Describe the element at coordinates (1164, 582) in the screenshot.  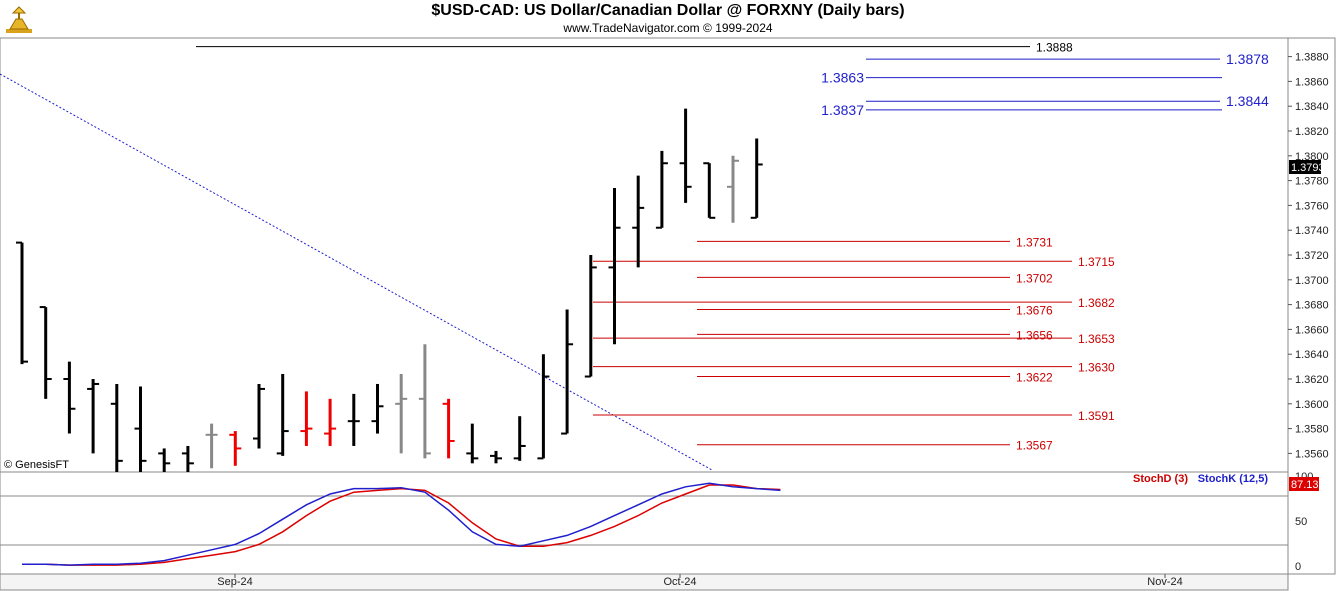
I see `date-tick-label: Nov-24` at that location.